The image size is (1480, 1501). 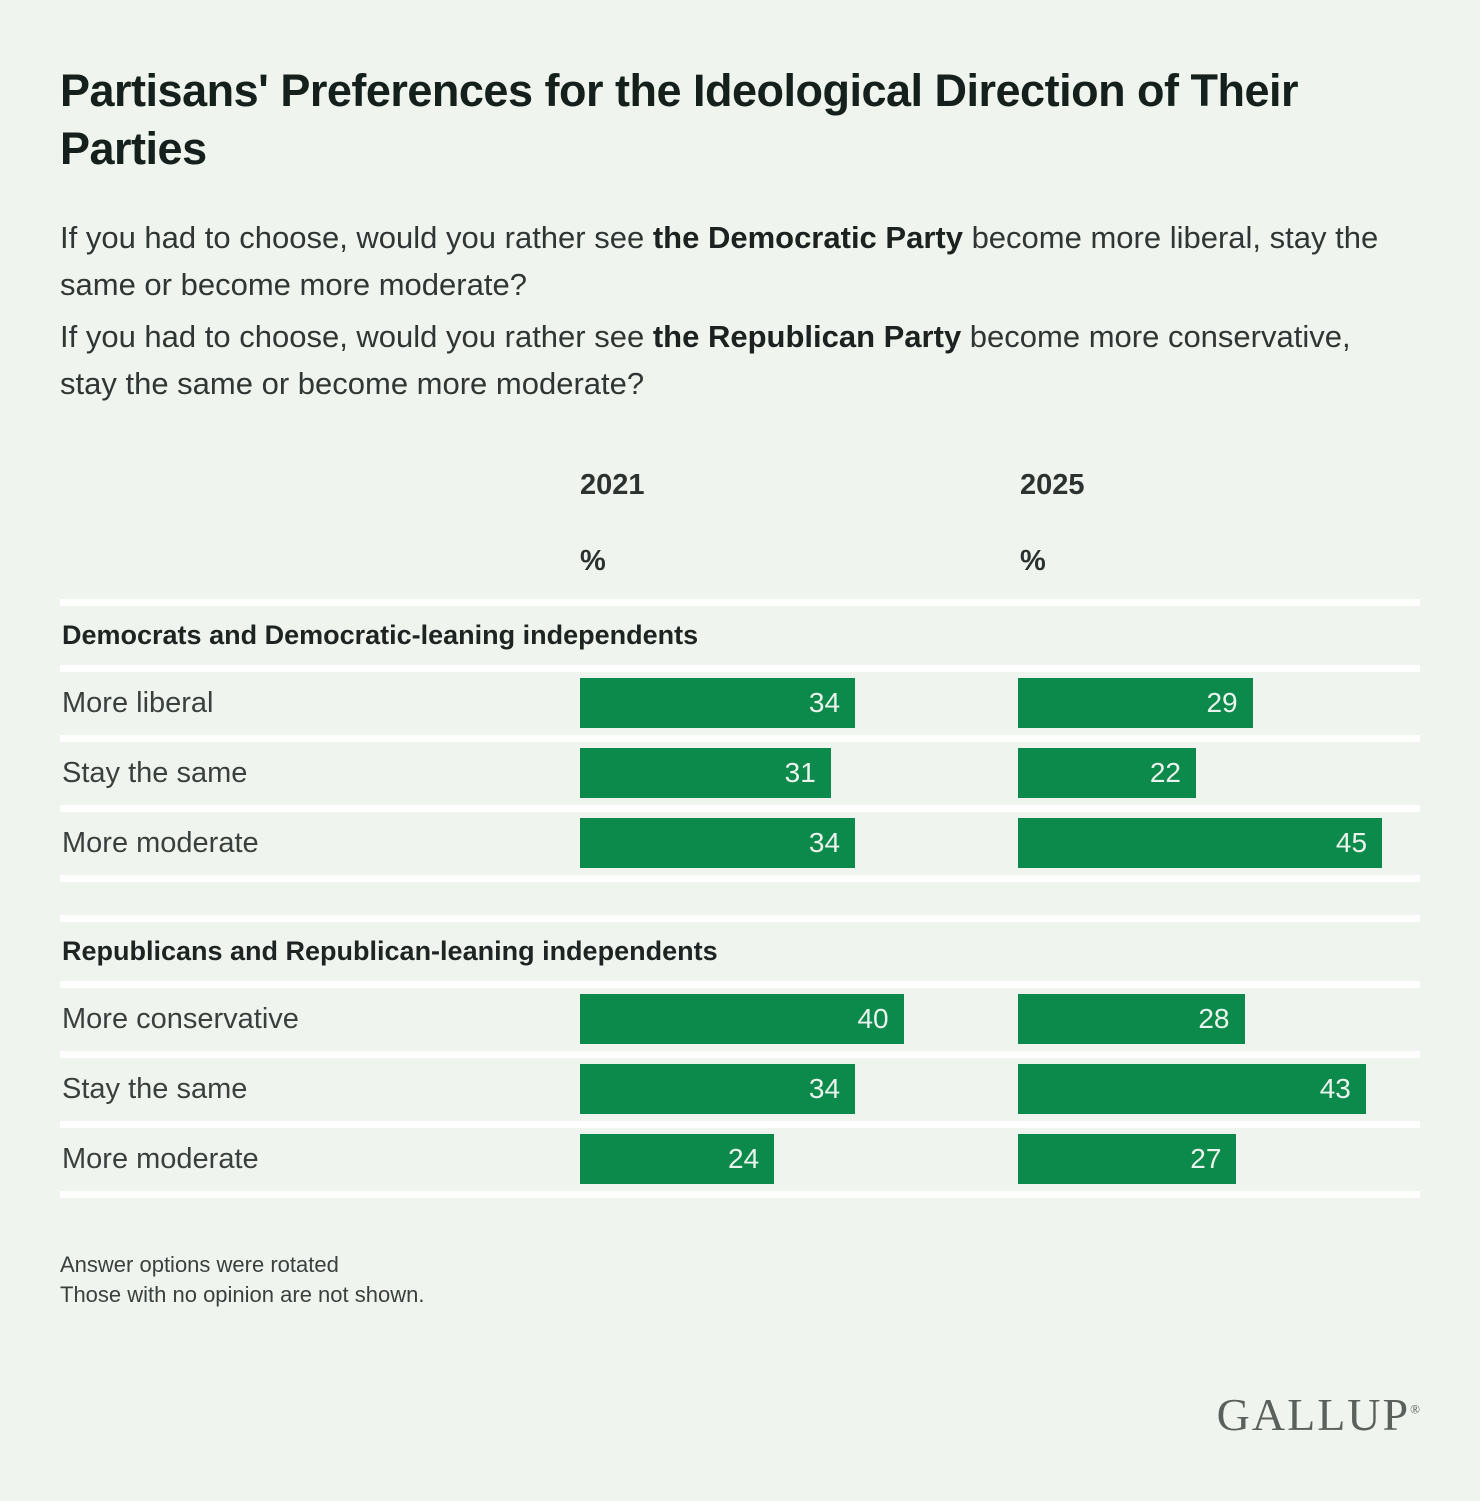 What do you see at coordinates (1192, 1089) in the screenshot?
I see `bar-2025-stay-the-same: 43` at bounding box center [1192, 1089].